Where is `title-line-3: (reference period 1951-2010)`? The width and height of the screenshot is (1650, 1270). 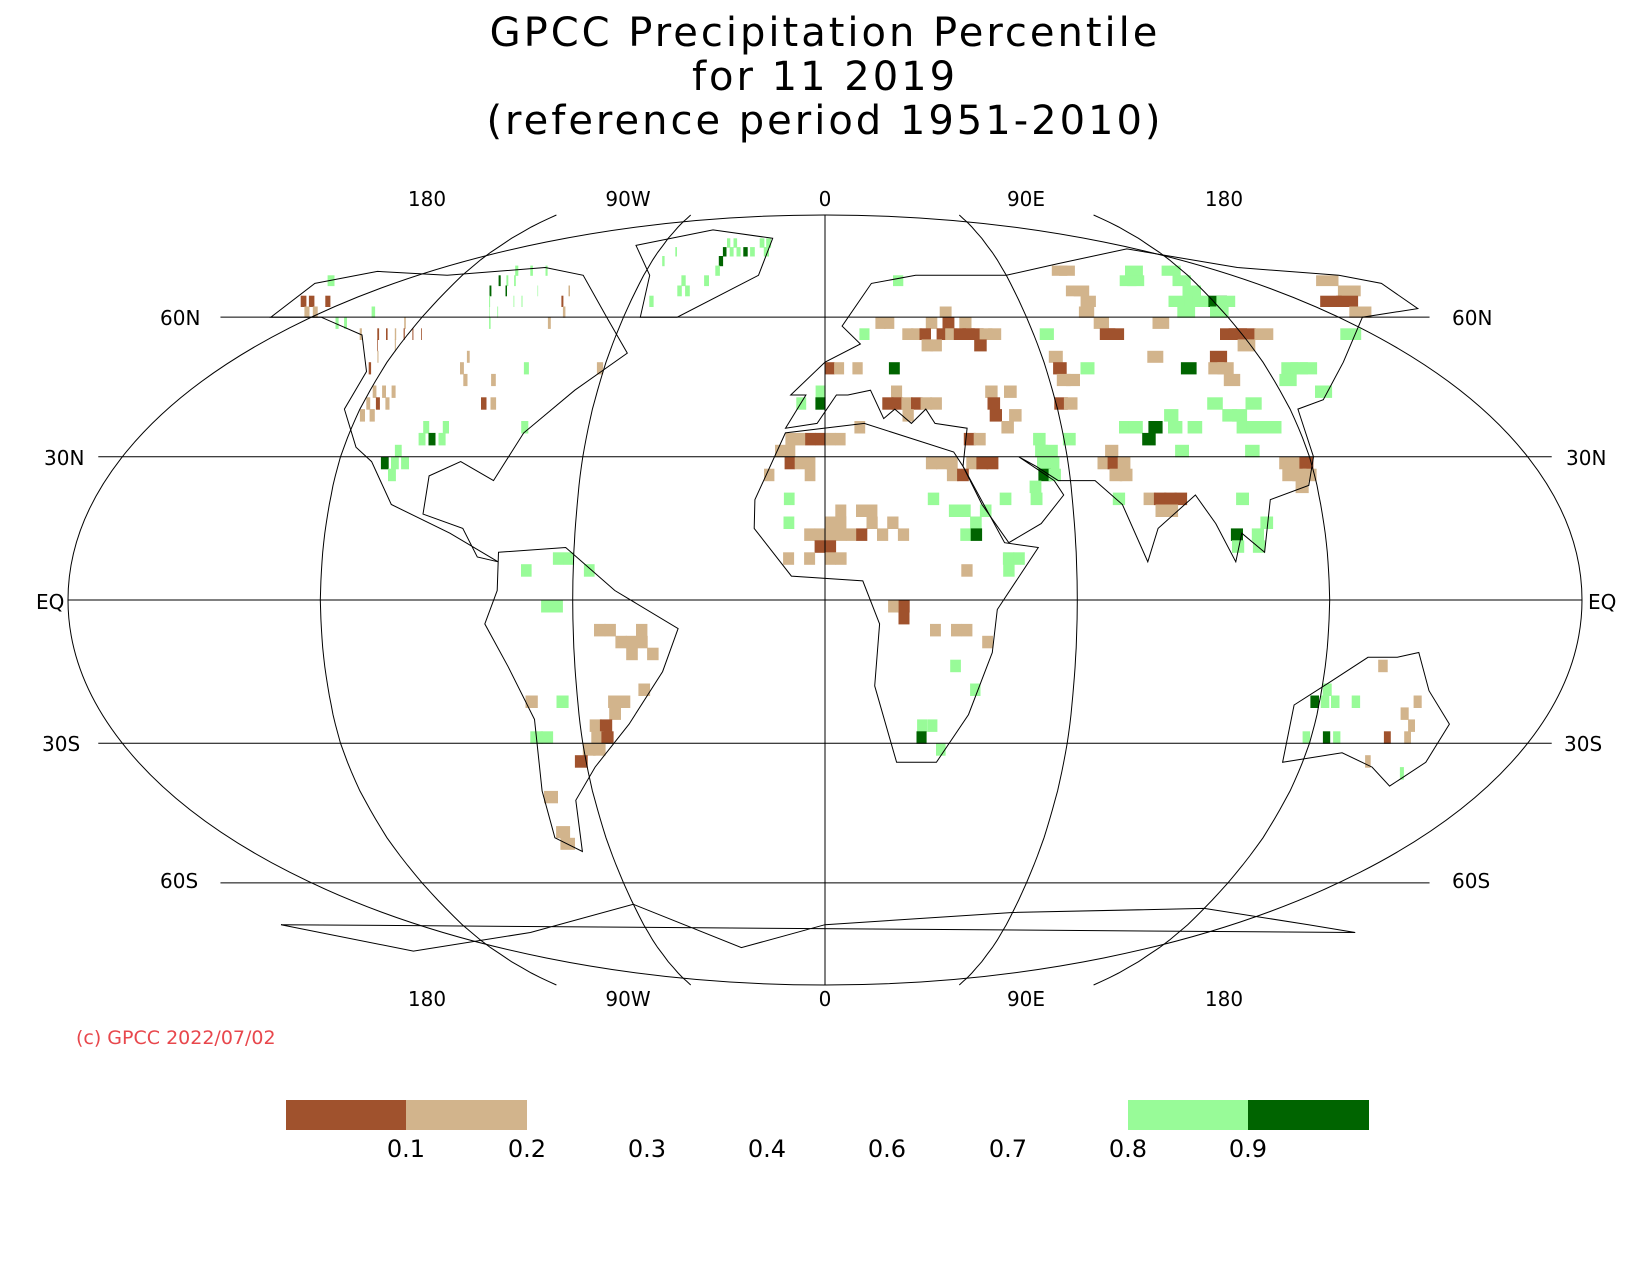
title-line-3: (reference period 1951-2010) is located at coordinates (824, 121).